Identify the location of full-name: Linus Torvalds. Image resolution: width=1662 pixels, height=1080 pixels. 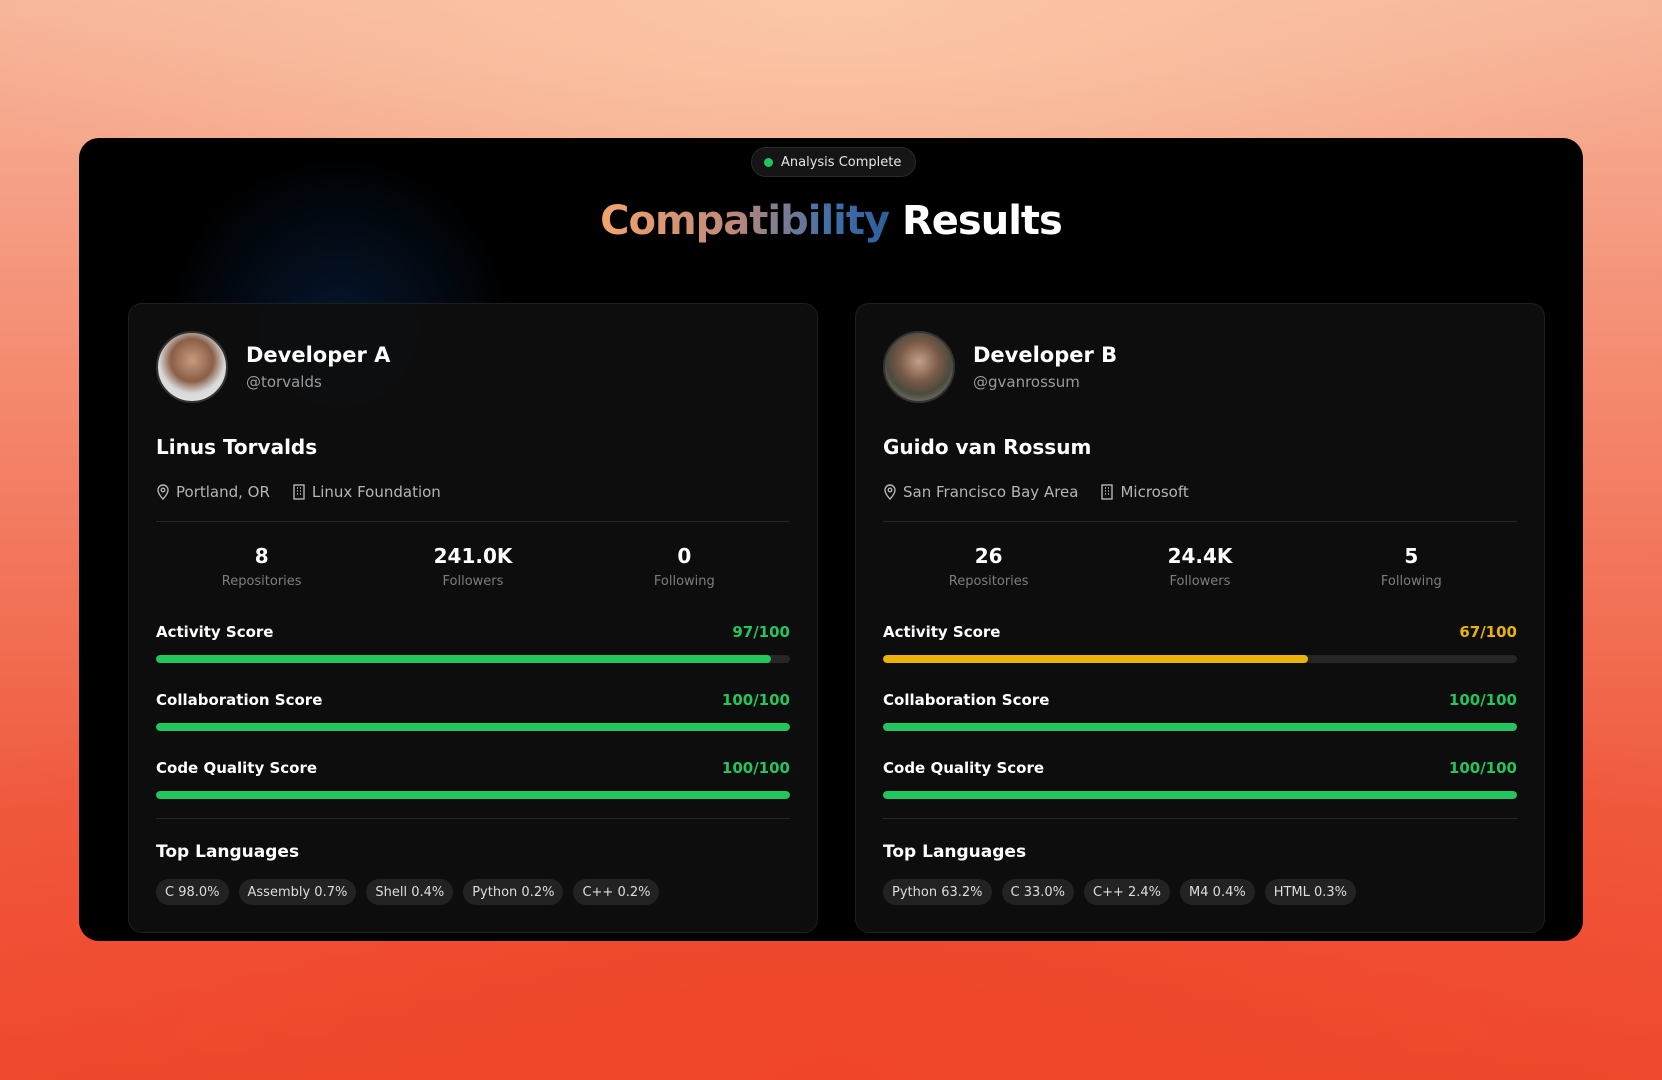
(237, 447).